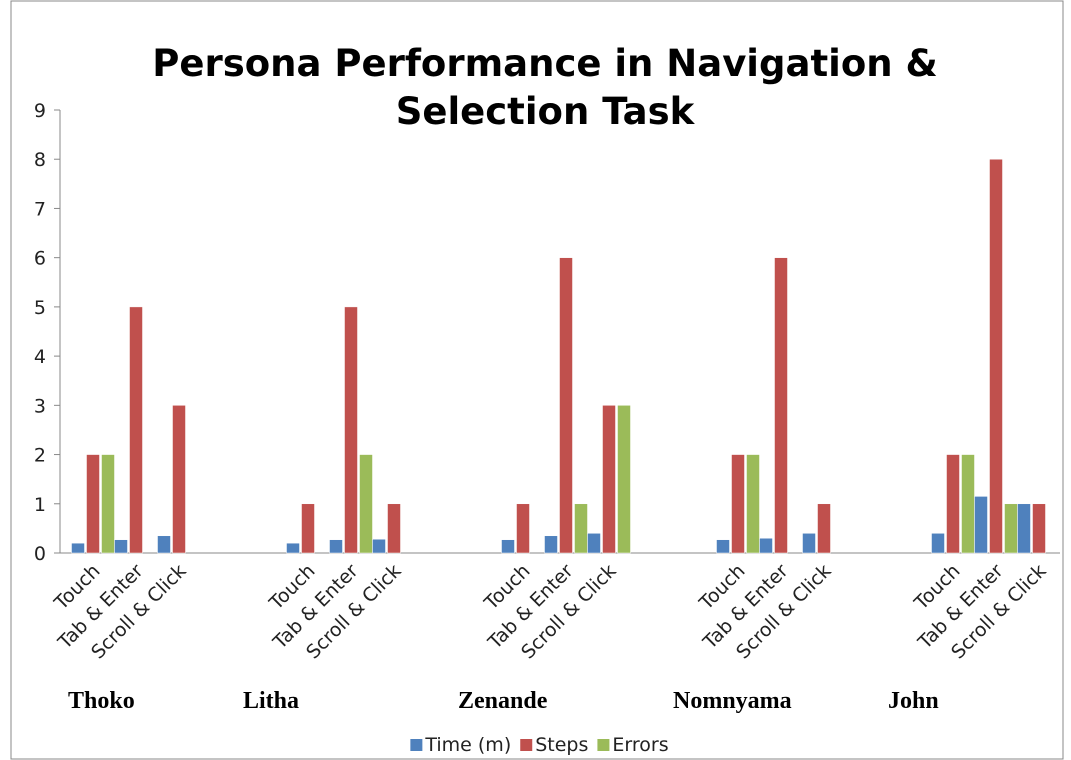  What do you see at coordinates (40, 209) in the screenshot?
I see `y-tick-label: 7` at bounding box center [40, 209].